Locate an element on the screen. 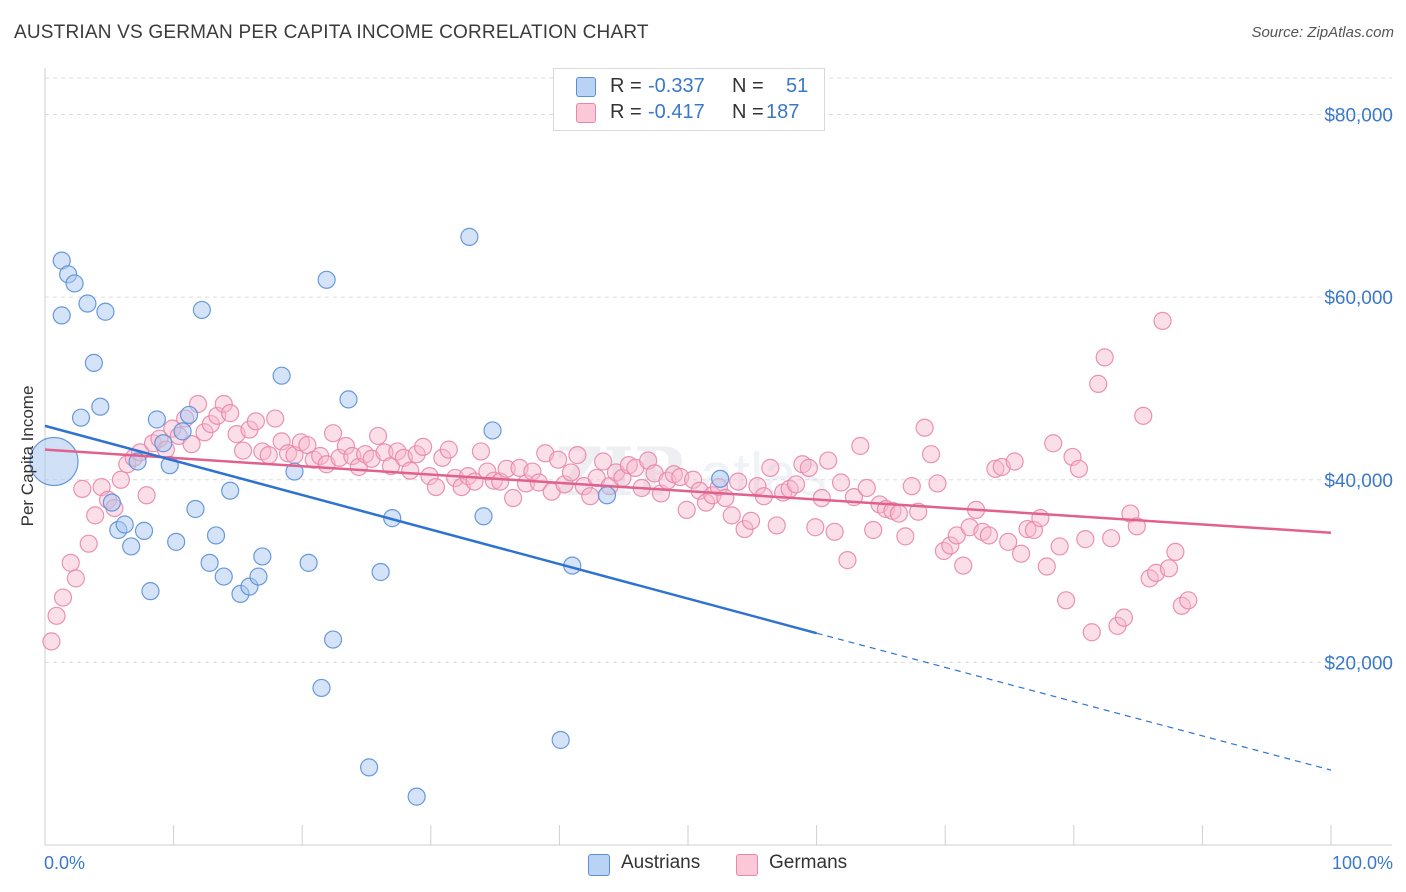 The image size is (1406, 892). y-tick-label: $80,000 is located at coordinates (1358, 116).